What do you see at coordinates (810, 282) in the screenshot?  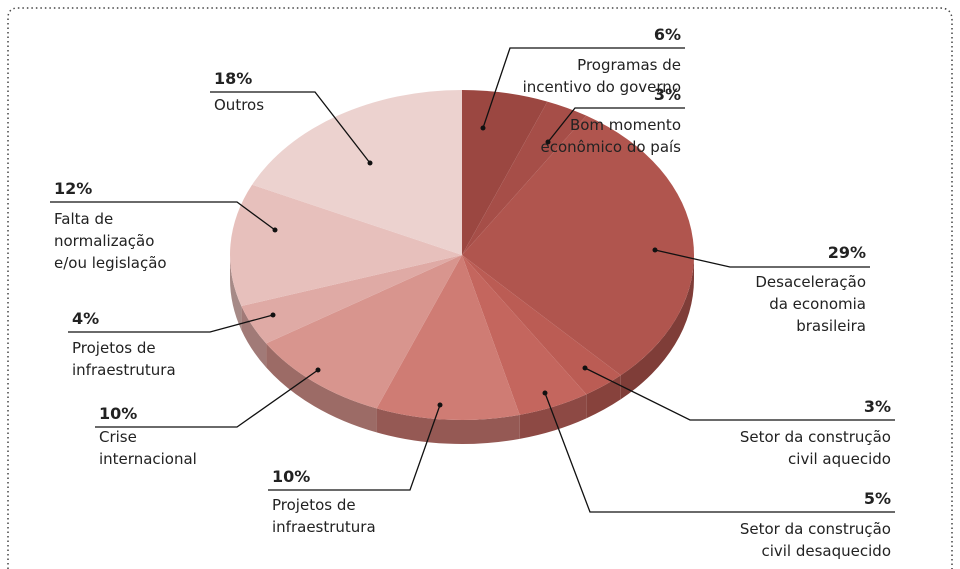 I see `slice-label-line: Desaceleração` at bounding box center [810, 282].